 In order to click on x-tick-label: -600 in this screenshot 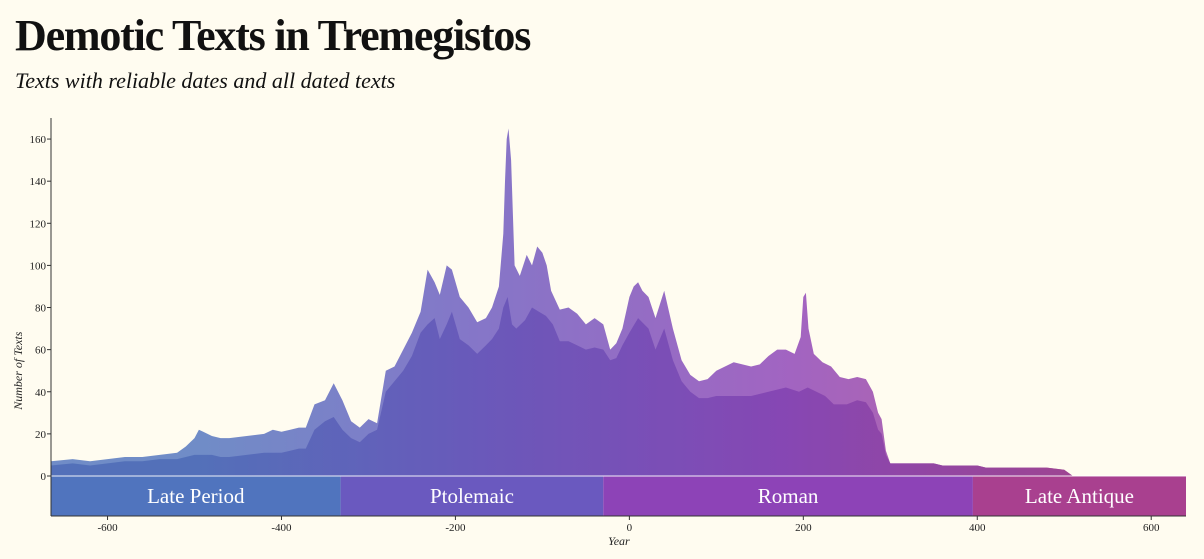, I will do `click(107, 528)`.